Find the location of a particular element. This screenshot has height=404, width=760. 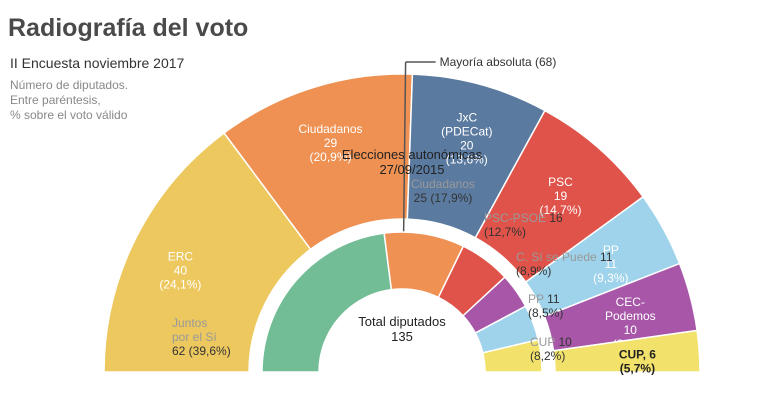

page-subtitle: II Encuesta noviembre 2017 is located at coordinates (97, 63).